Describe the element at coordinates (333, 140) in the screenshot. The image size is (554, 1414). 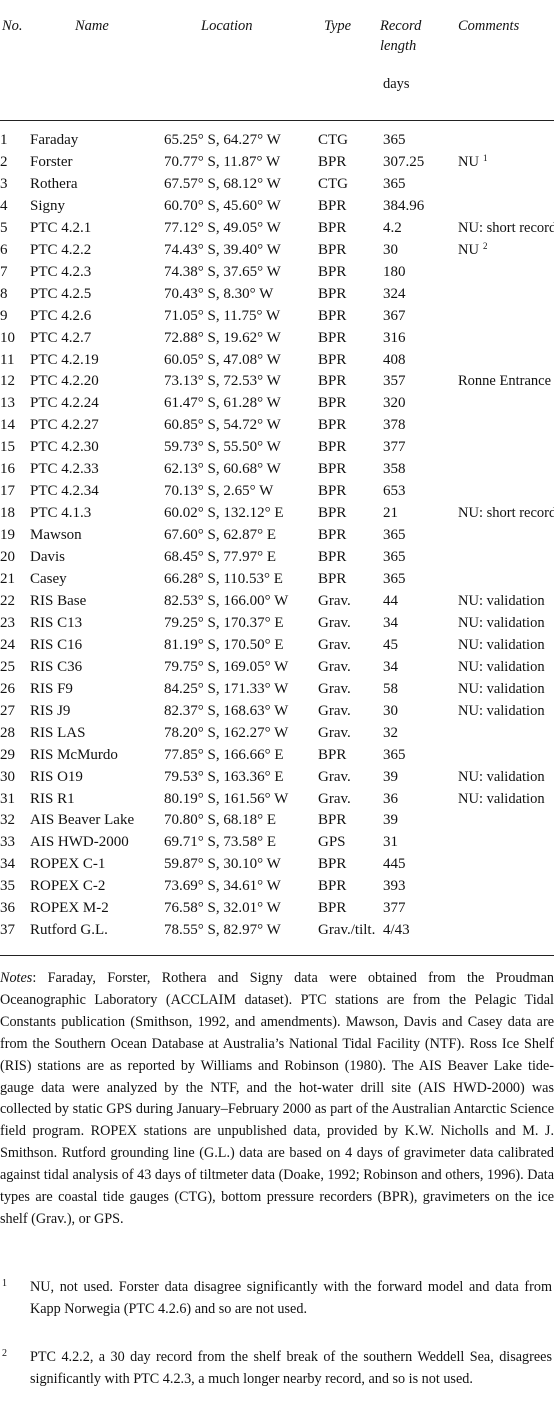
I see `station-type: CTG` at that location.